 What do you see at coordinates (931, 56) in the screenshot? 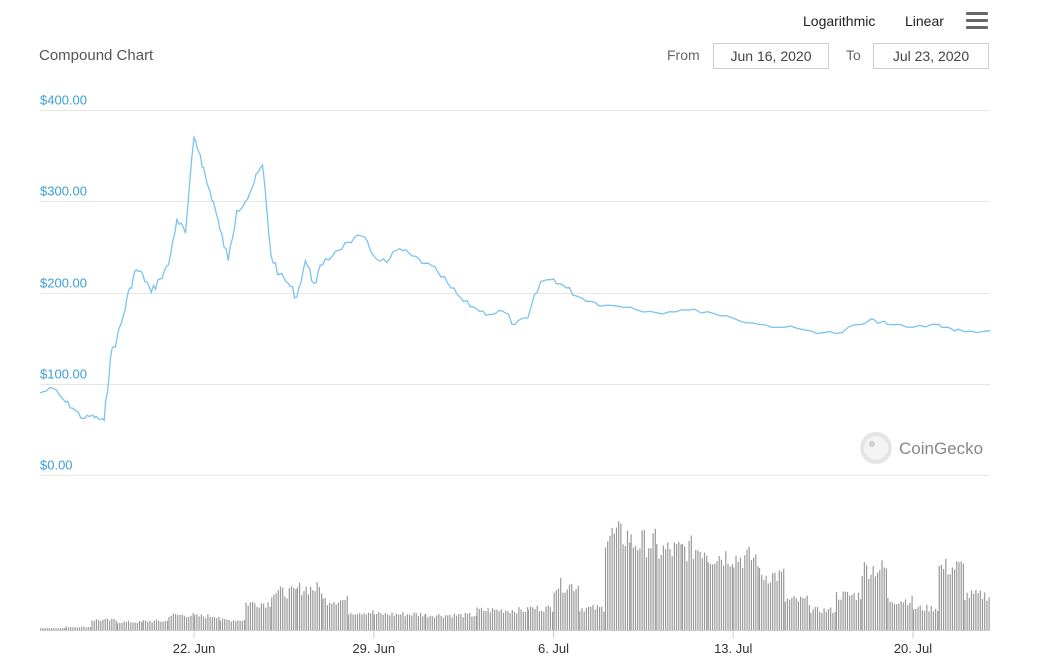
I see `to-date-input` at bounding box center [931, 56].